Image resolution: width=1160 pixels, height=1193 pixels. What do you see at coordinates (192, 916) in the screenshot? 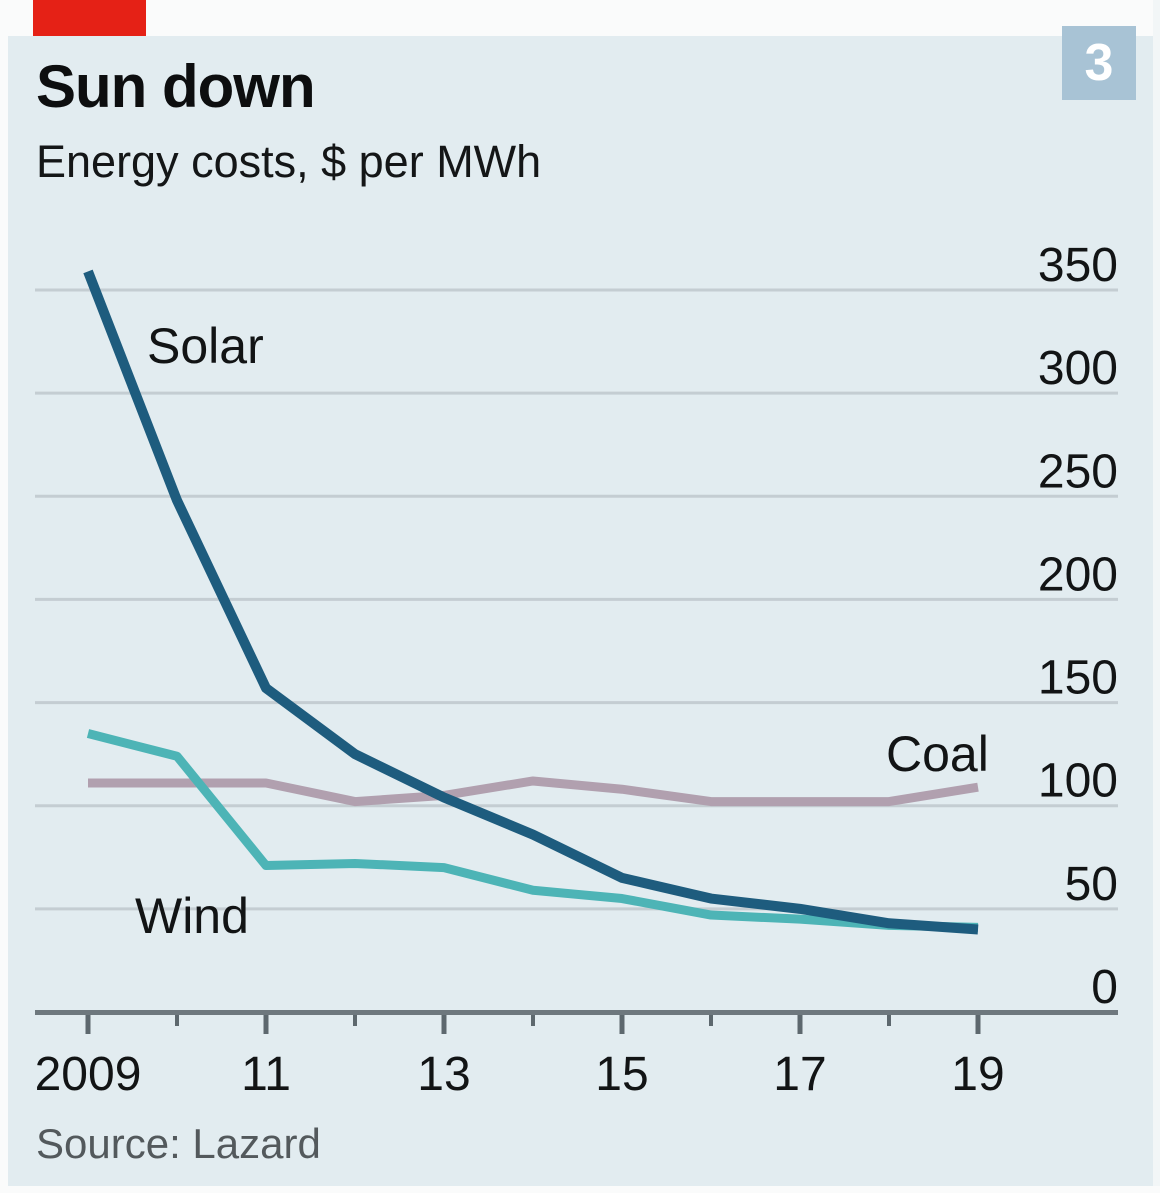
I see `series-label-wind: Wind` at bounding box center [192, 916].